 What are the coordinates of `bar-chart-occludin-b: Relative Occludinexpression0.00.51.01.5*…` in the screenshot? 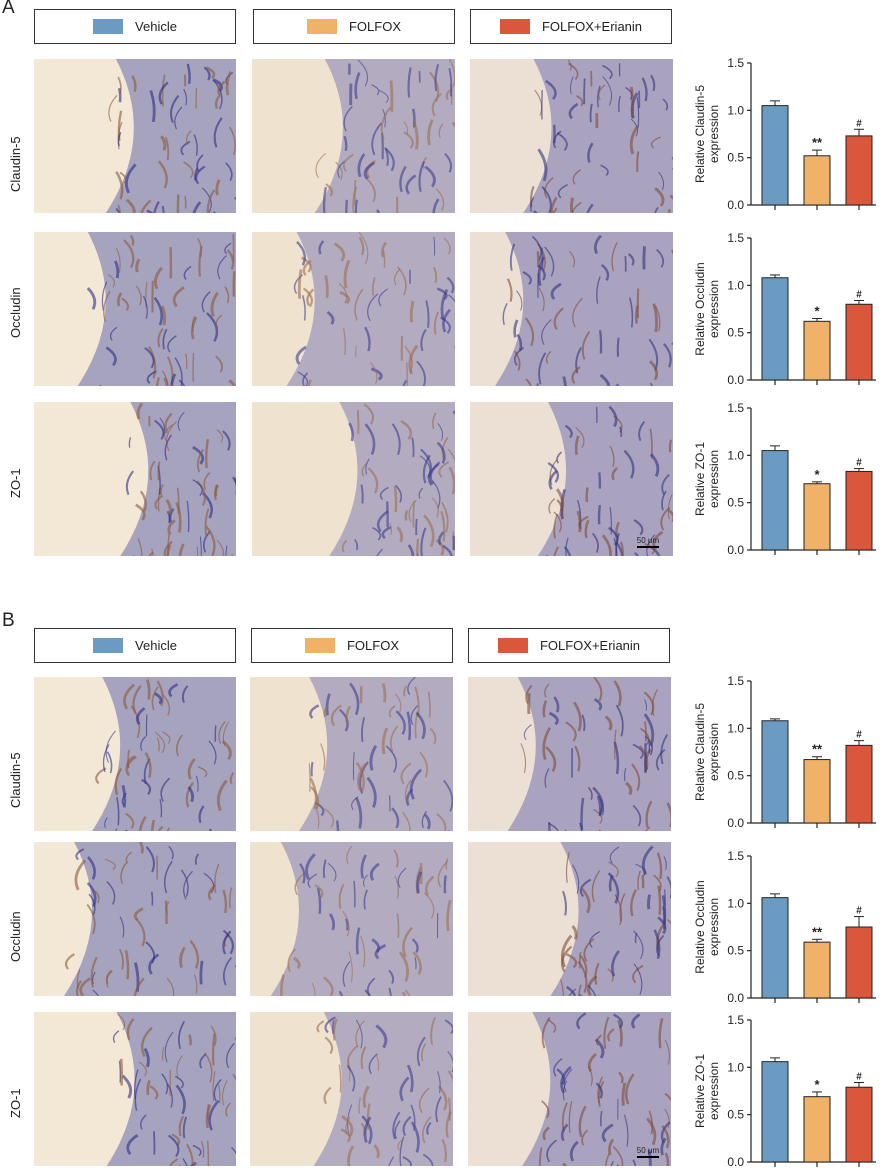 It's located at (787, 928).